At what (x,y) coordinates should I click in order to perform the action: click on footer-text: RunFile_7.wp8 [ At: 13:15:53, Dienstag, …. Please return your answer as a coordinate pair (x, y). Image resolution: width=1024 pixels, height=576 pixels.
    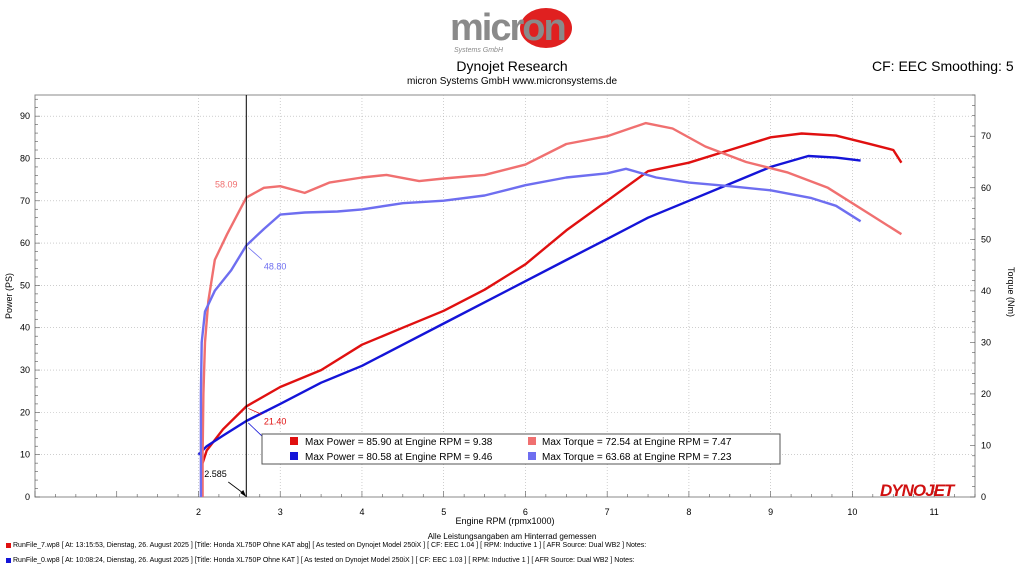
    Looking at the image, I should click on (330, 545).